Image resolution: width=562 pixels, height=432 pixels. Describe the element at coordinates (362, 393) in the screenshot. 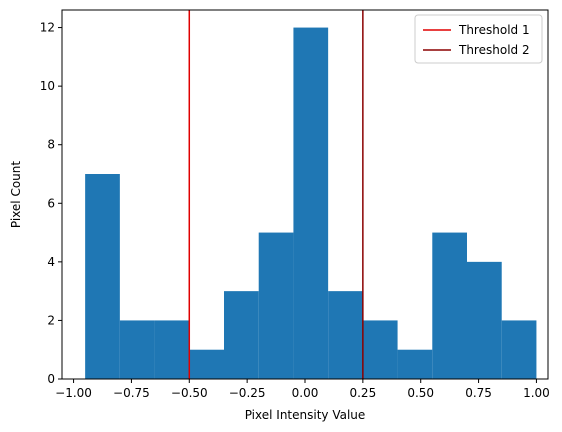

I see `x-tick-label: 0.25` at that location.